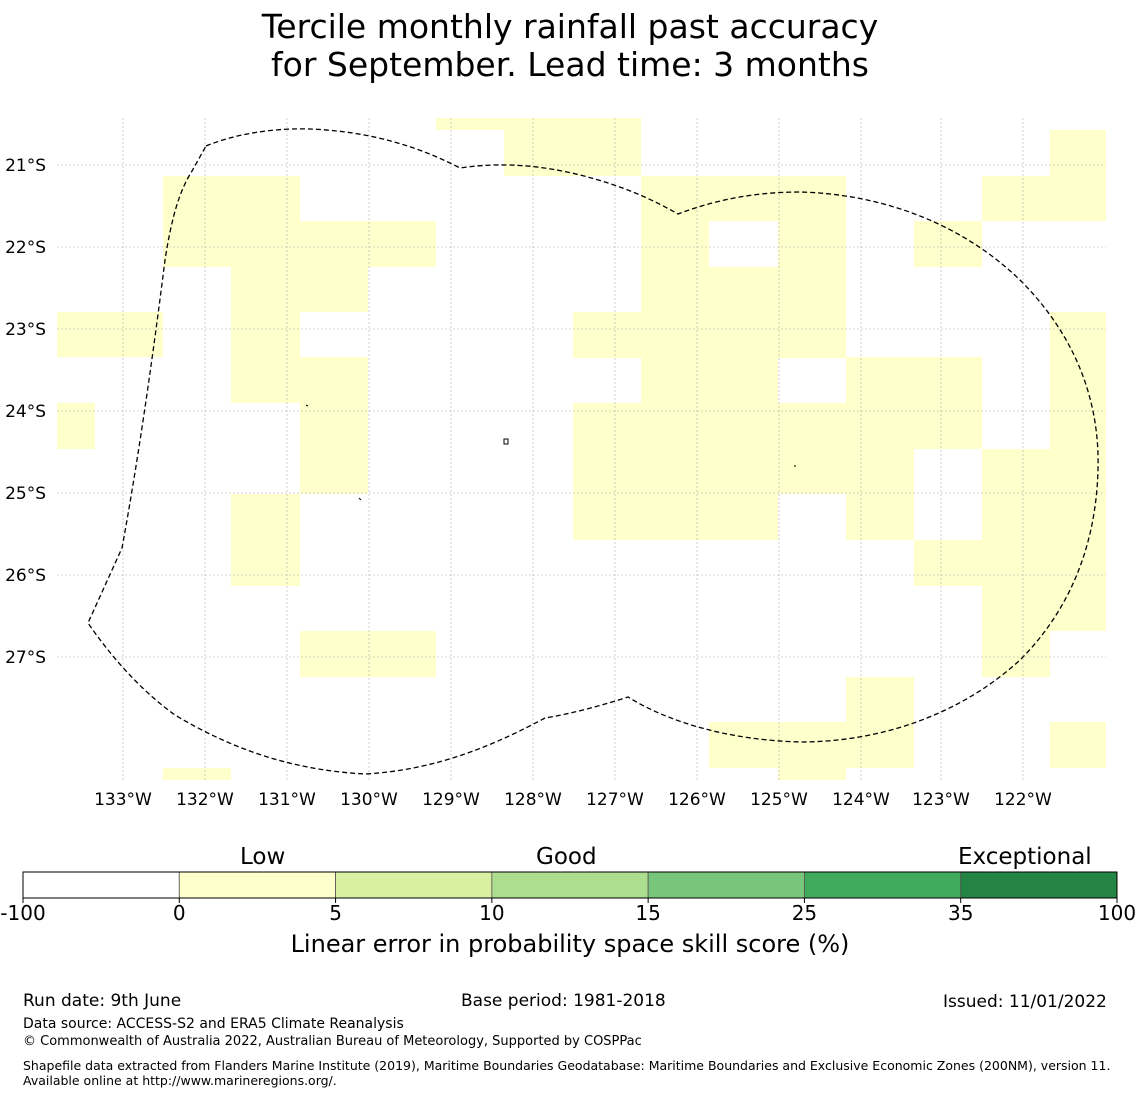 The image size is (1140, 1095). What do you see at coordinates (550, 452) in the screenshot?
I see `island-markers` at bounding box center [550, 452].